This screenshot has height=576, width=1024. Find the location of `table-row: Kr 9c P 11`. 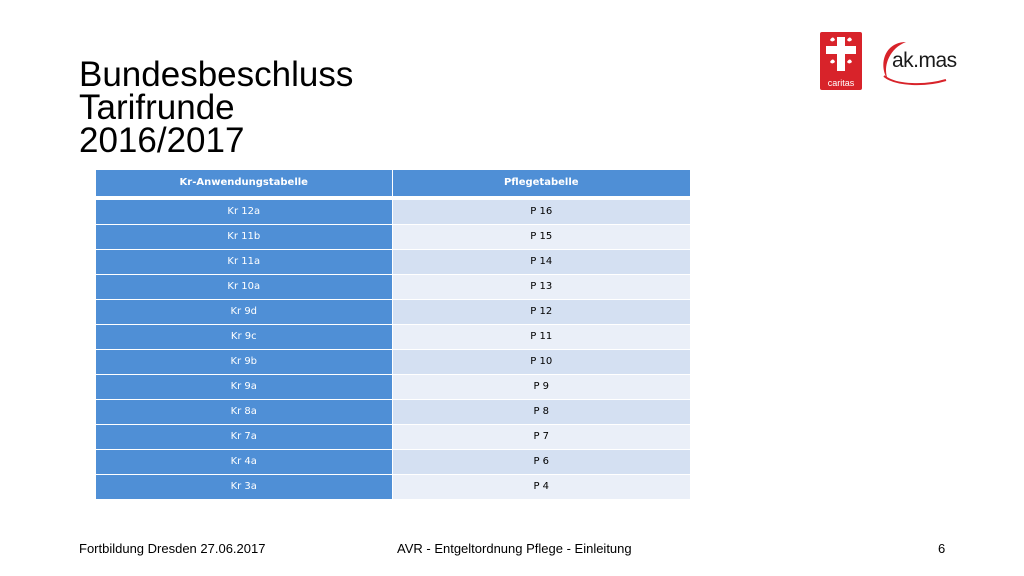

table-row: Kr 9c P 11 is located at coordinates (393, 336).